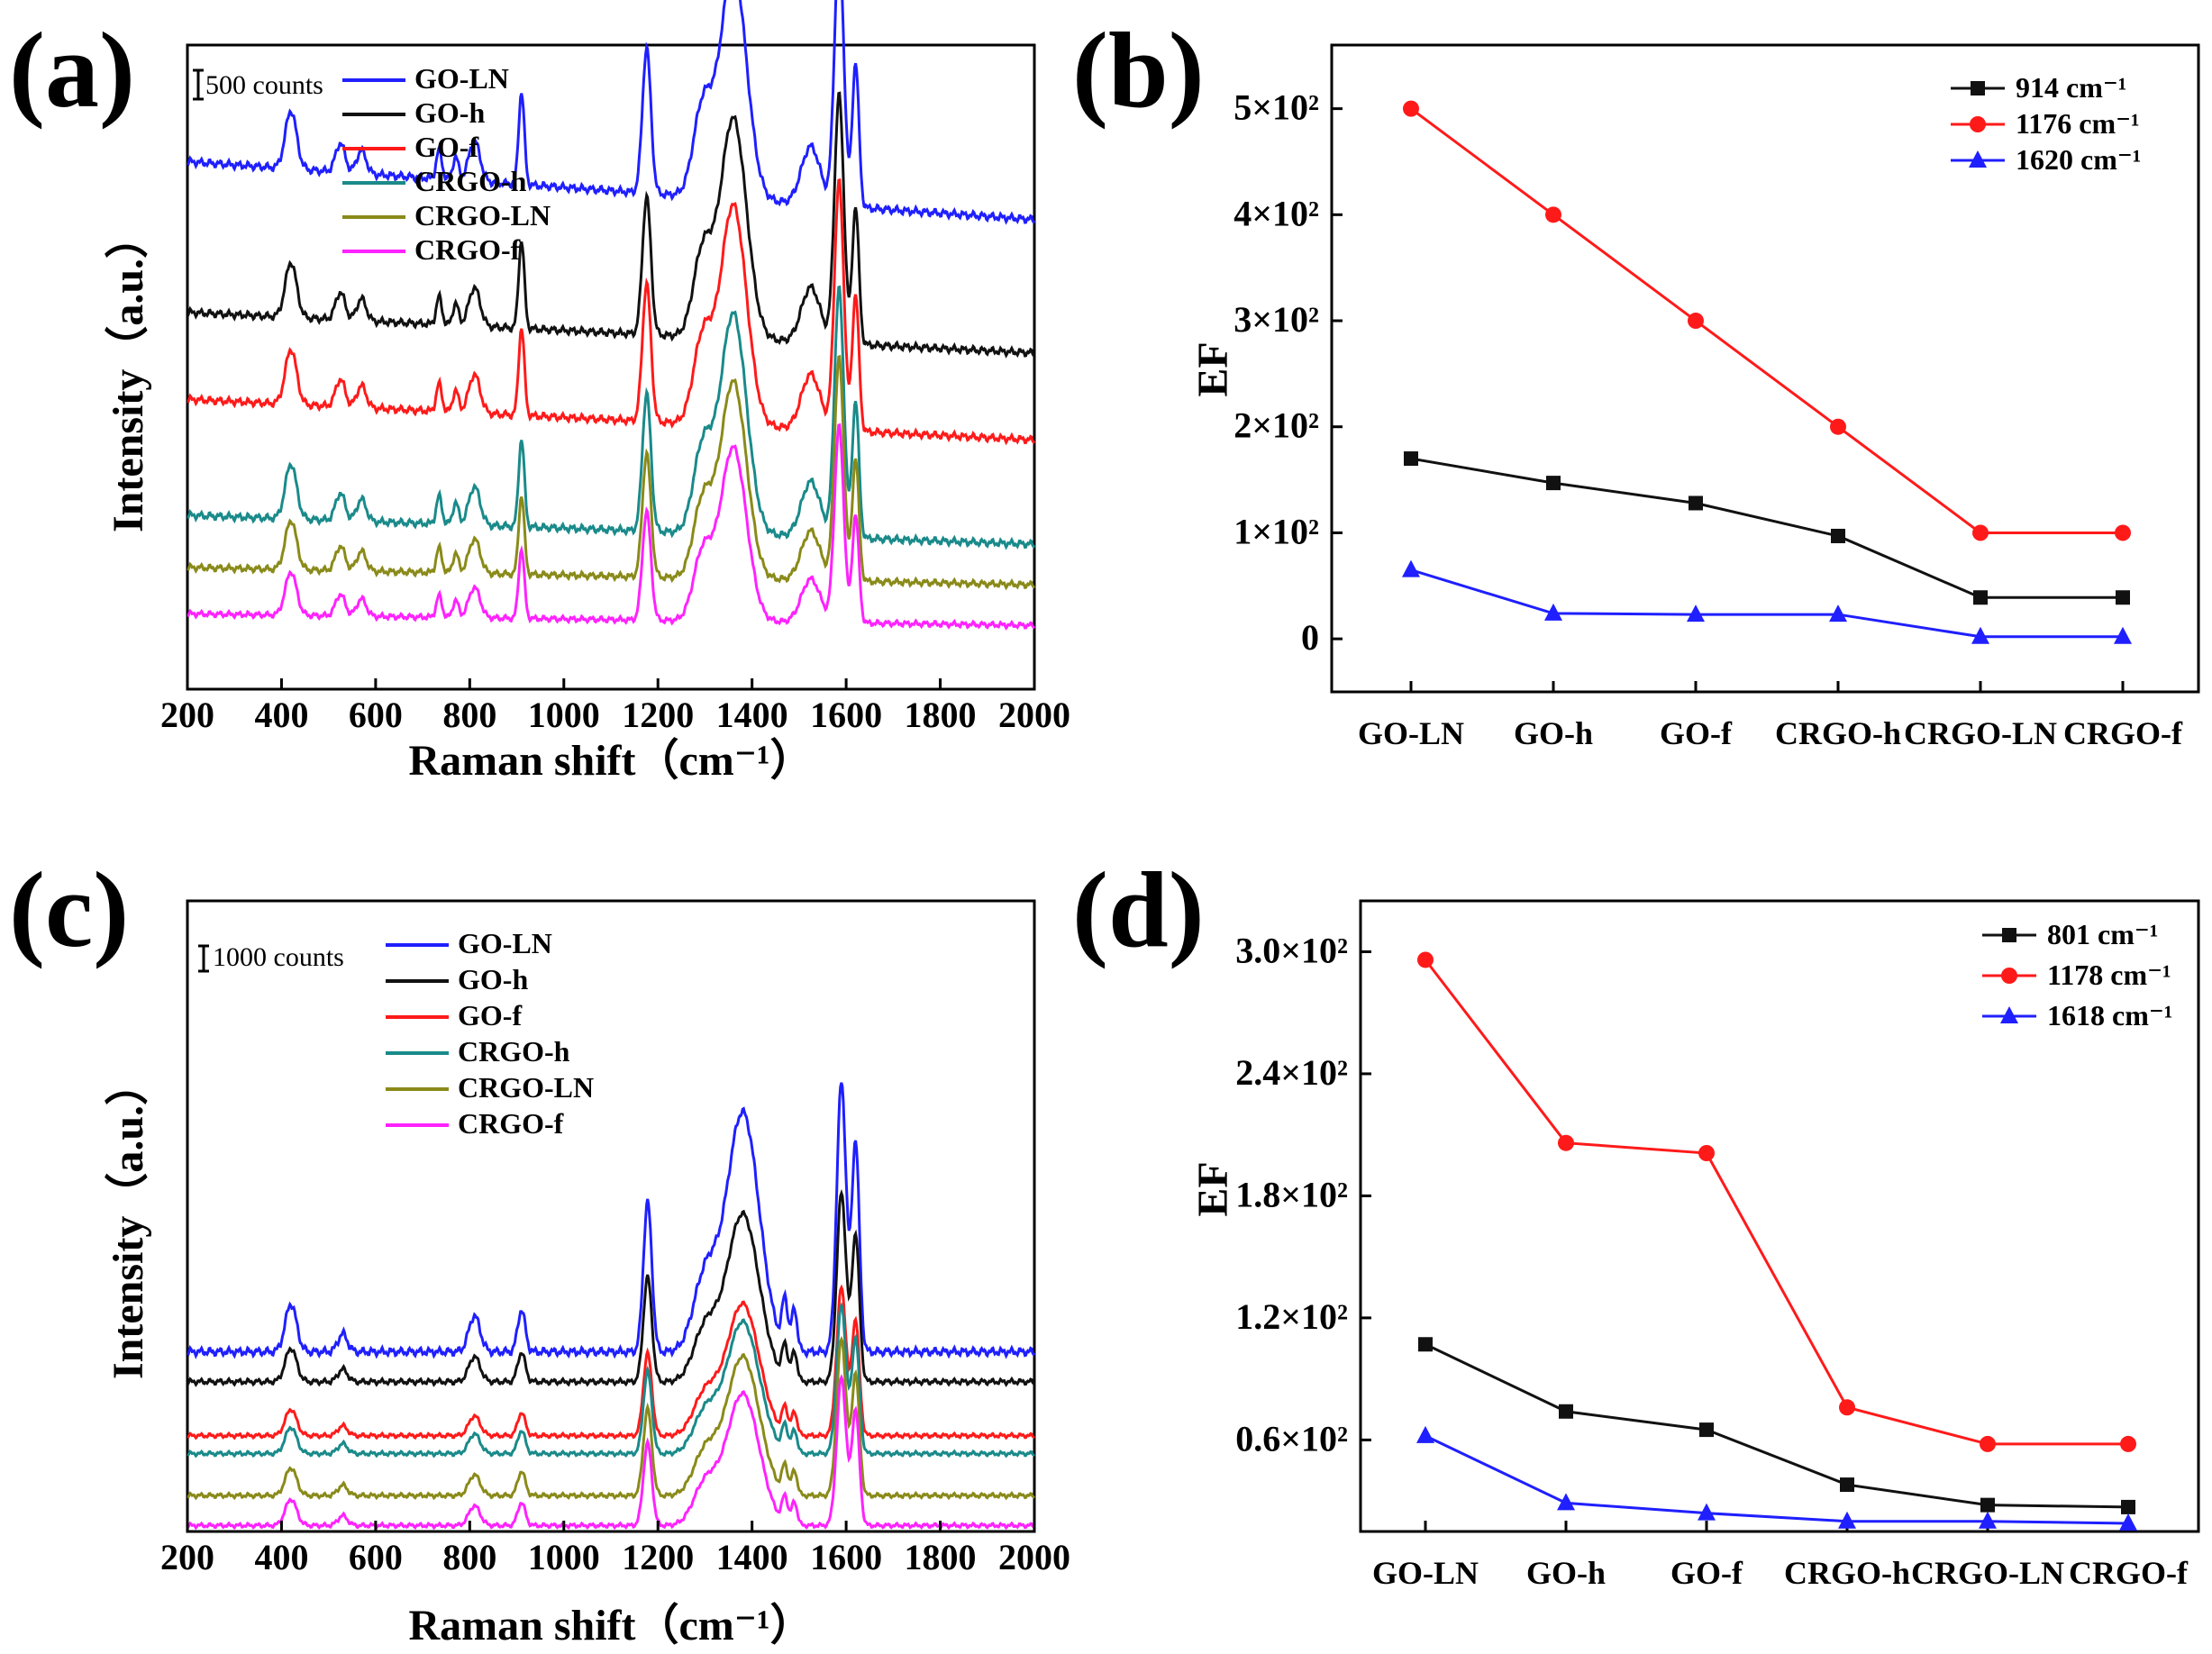 The image size is (2212, 1654). What do you see at coordinates (1980, 733) in the screenshot?
I see `panel-b-x-category-label: CRGO-LN` at bounding box center [1980, 733].